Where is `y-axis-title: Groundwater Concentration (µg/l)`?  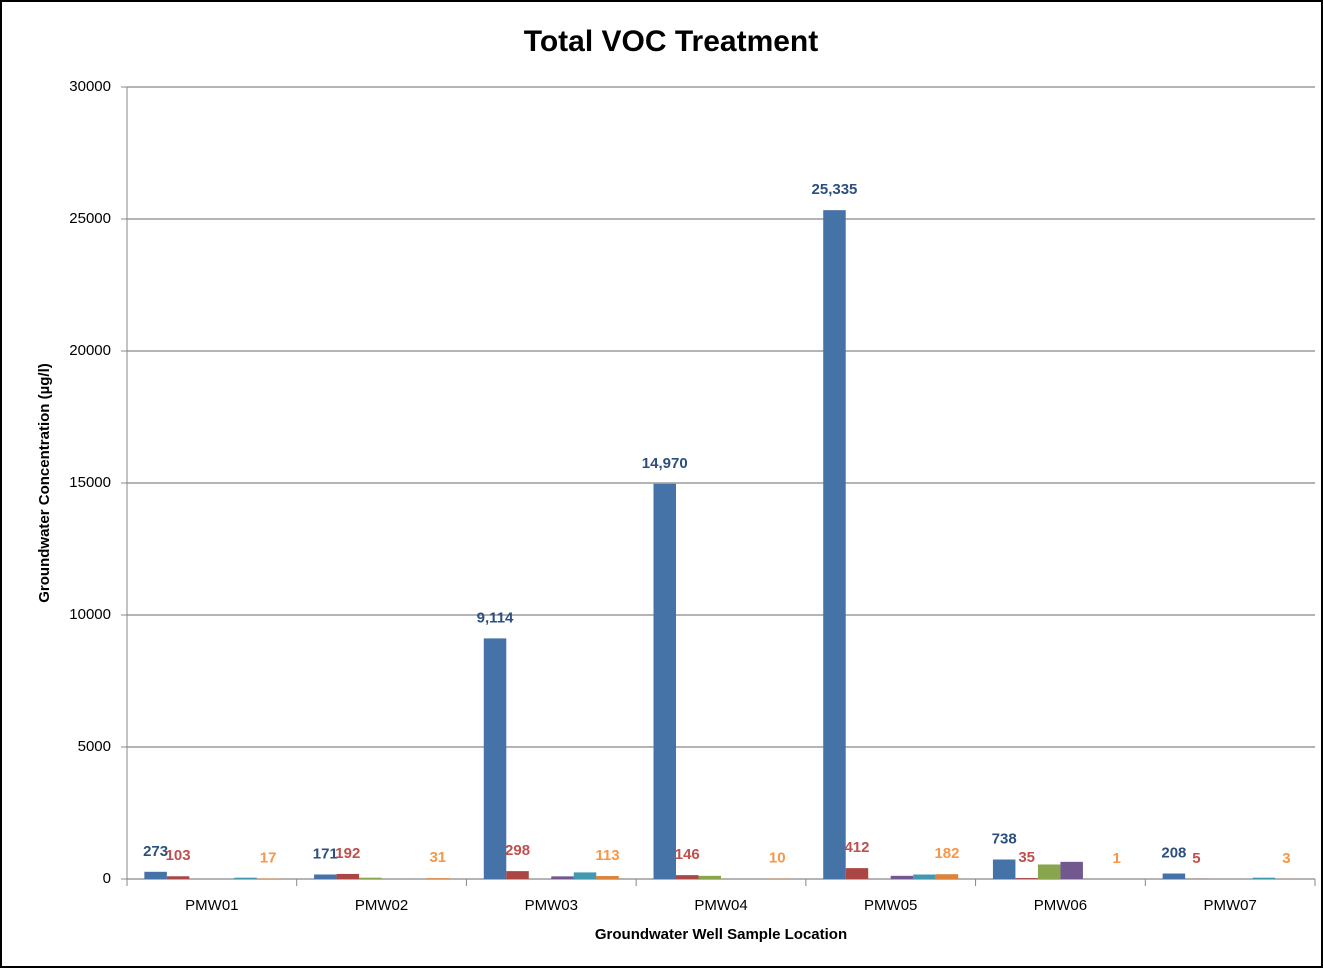 y-axis-title: Groundwater Concentration (µg/l) is located at coordinates (44, 482).